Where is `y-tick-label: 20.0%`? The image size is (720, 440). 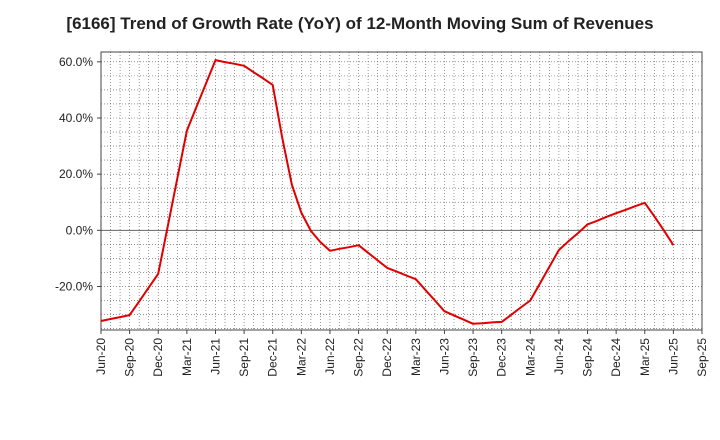 y-tick-label: 20.0% is located at coordinates (76, 174).